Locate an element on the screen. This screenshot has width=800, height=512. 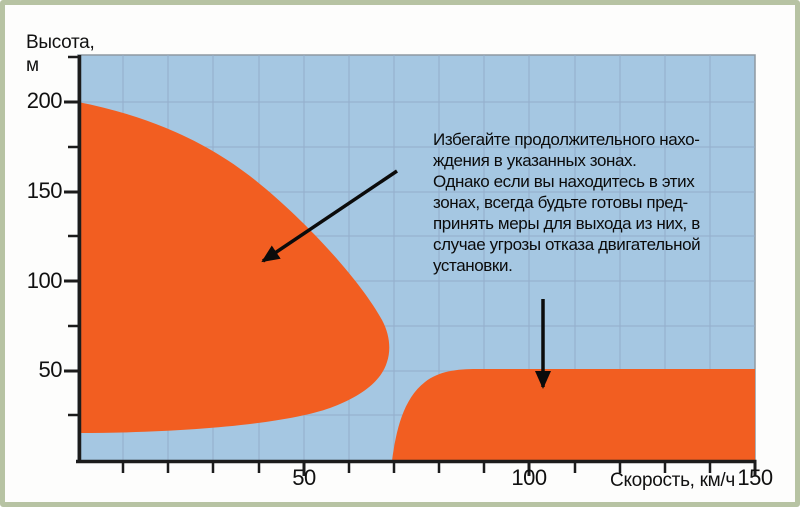
y-minor-ticks is located at coordinates (73, 236).